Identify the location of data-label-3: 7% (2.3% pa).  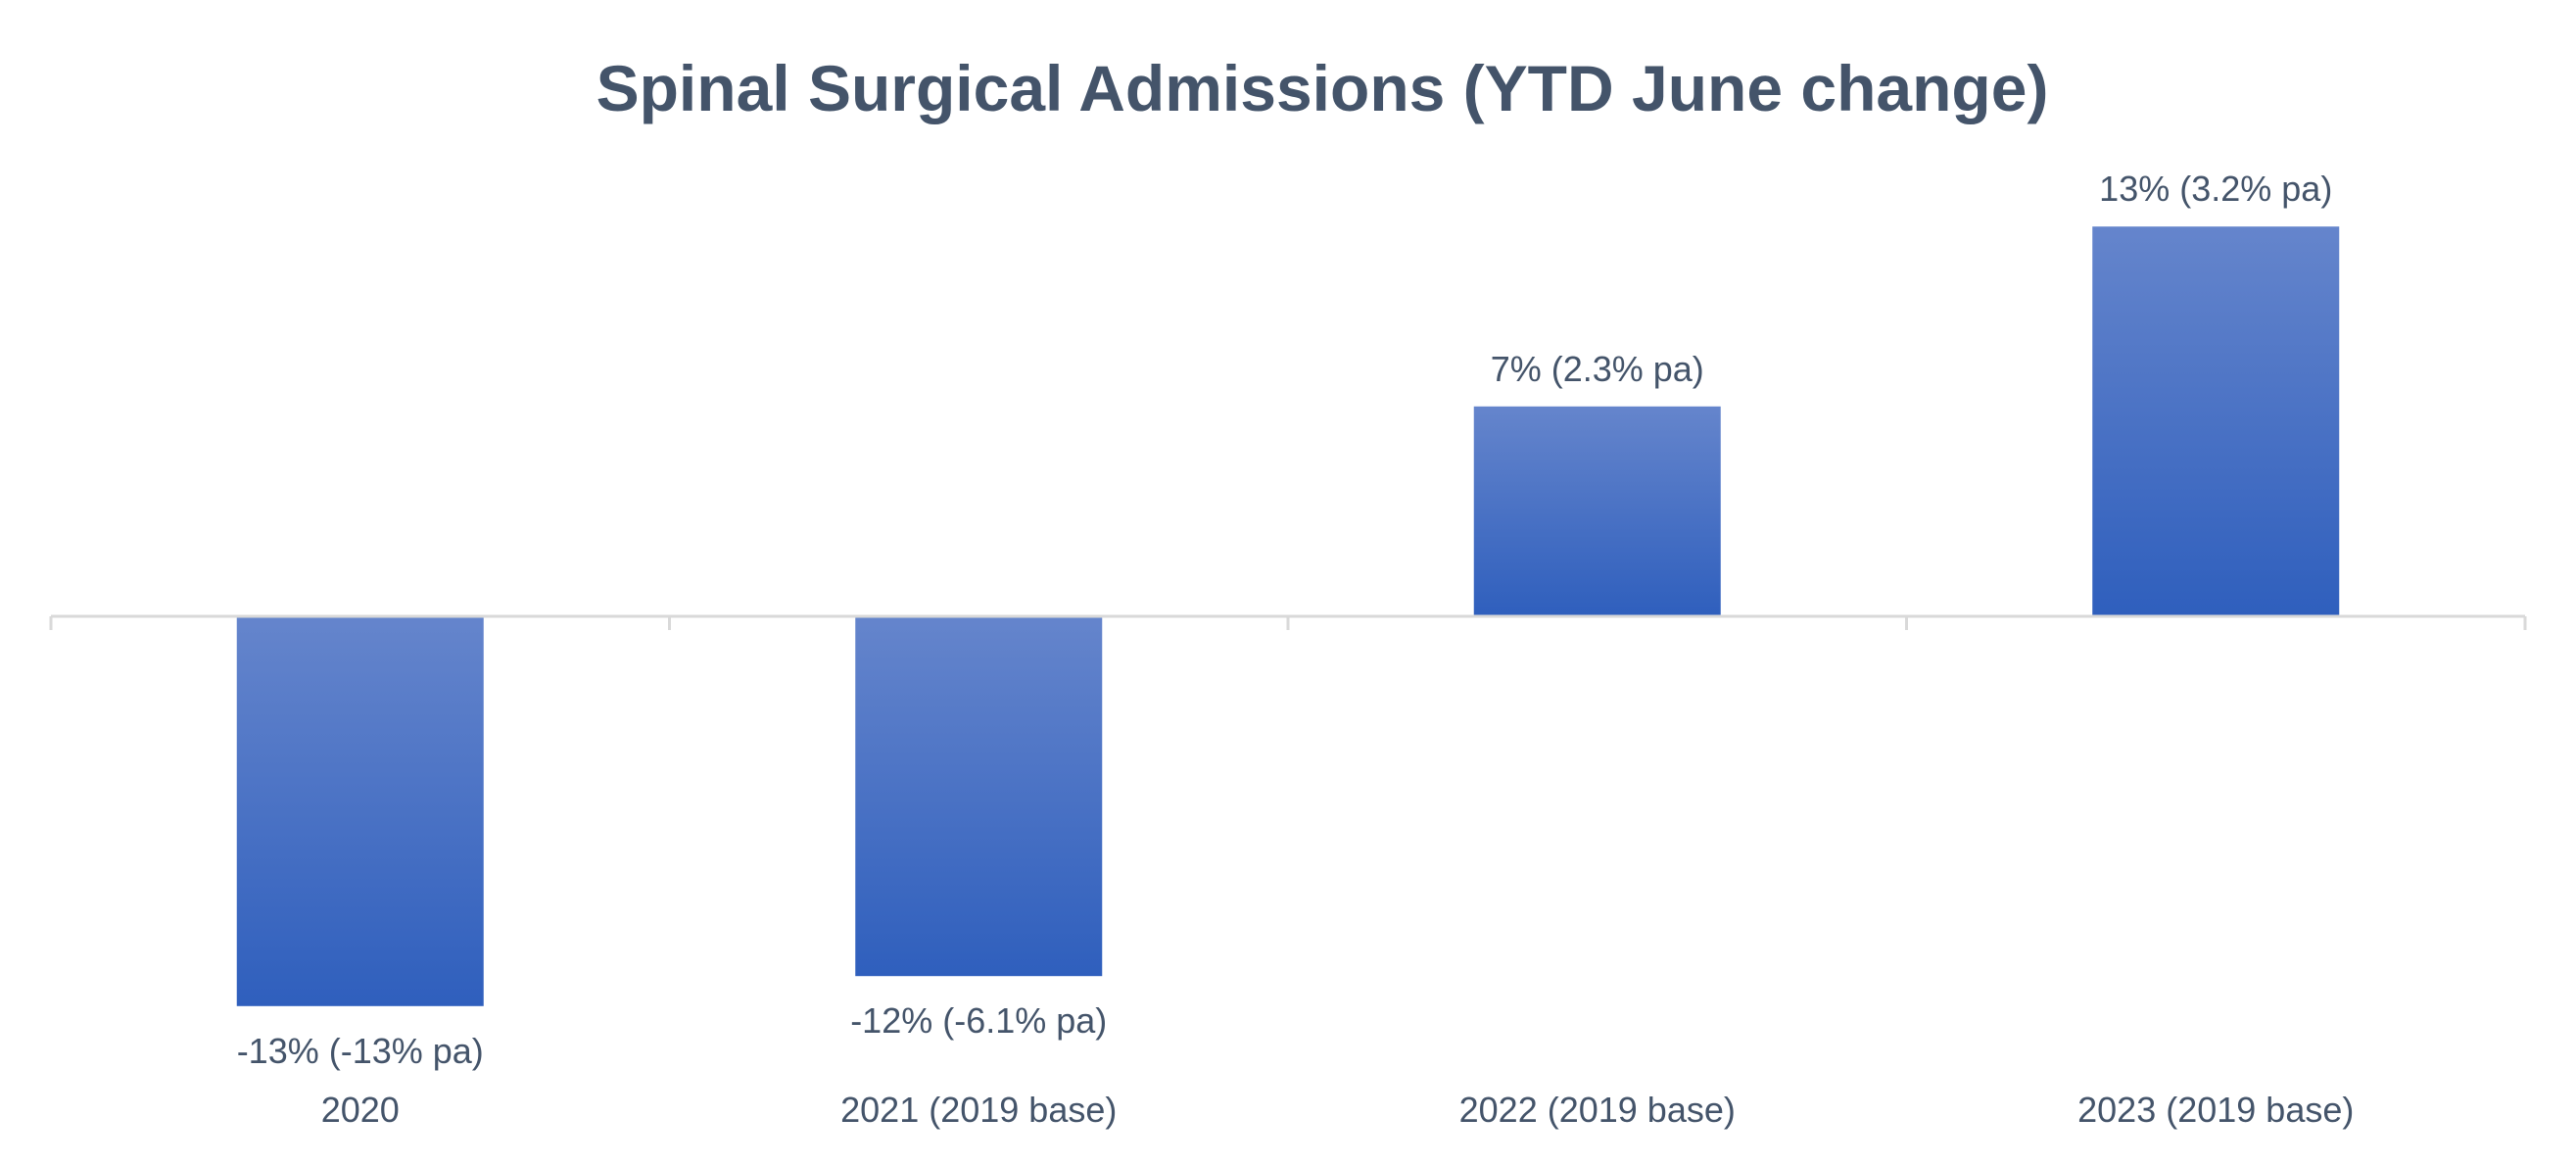
(1598, 369).